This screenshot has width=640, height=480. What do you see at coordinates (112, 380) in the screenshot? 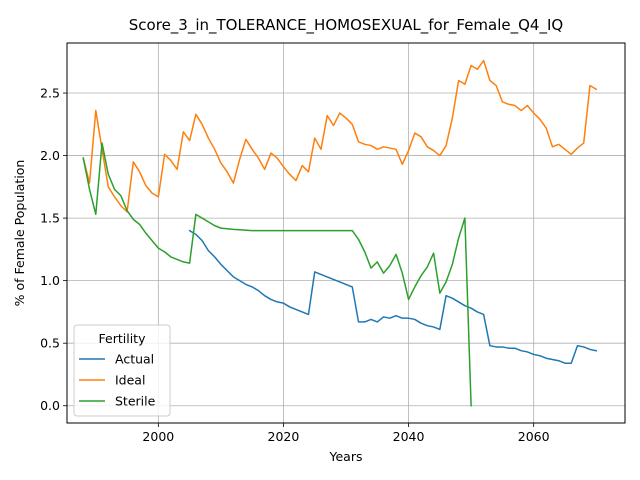
I see `legend-item-ideal: Ideal` at bounding box center [112, 380].